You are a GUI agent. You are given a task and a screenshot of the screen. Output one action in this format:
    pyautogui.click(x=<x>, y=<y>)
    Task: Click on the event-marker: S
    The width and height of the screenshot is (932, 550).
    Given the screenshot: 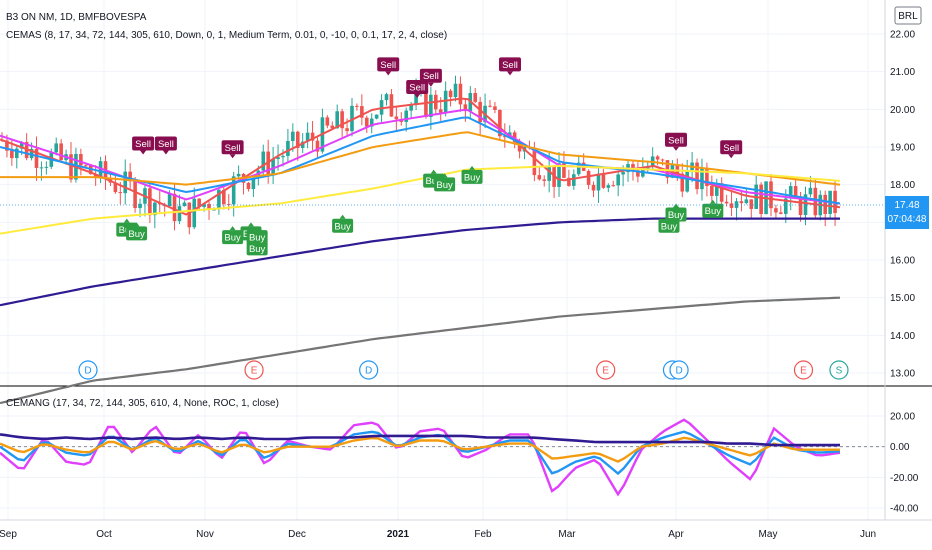 What is the action you would take?
    pyautogui.click(x=839, y=370)
    